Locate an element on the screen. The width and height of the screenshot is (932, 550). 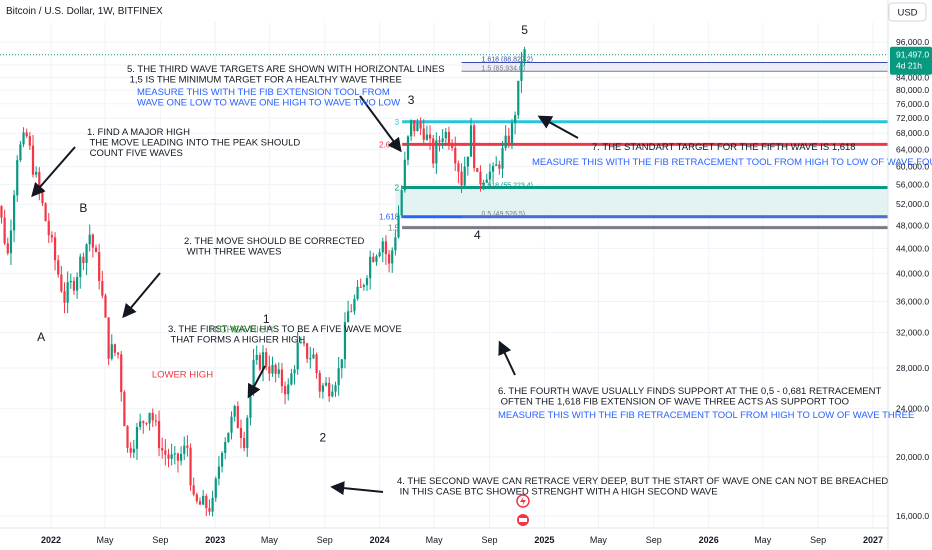
currency-button-label: USD is located at coordinates (907, 13).